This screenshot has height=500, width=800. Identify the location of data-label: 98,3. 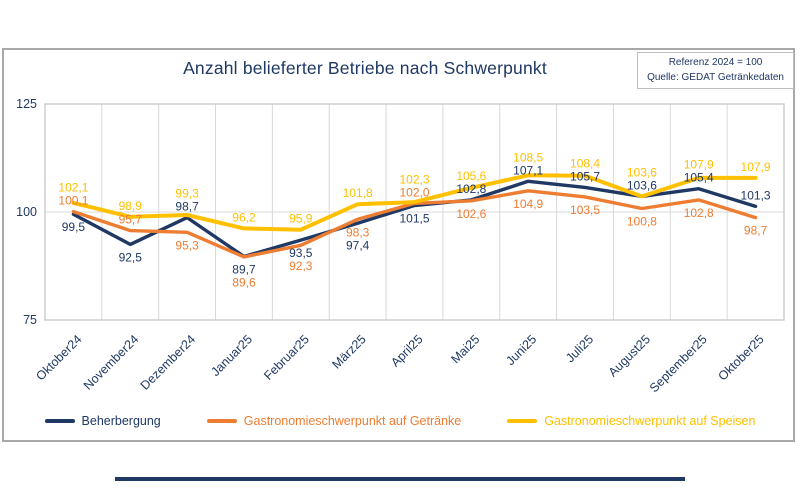
(358, 232).